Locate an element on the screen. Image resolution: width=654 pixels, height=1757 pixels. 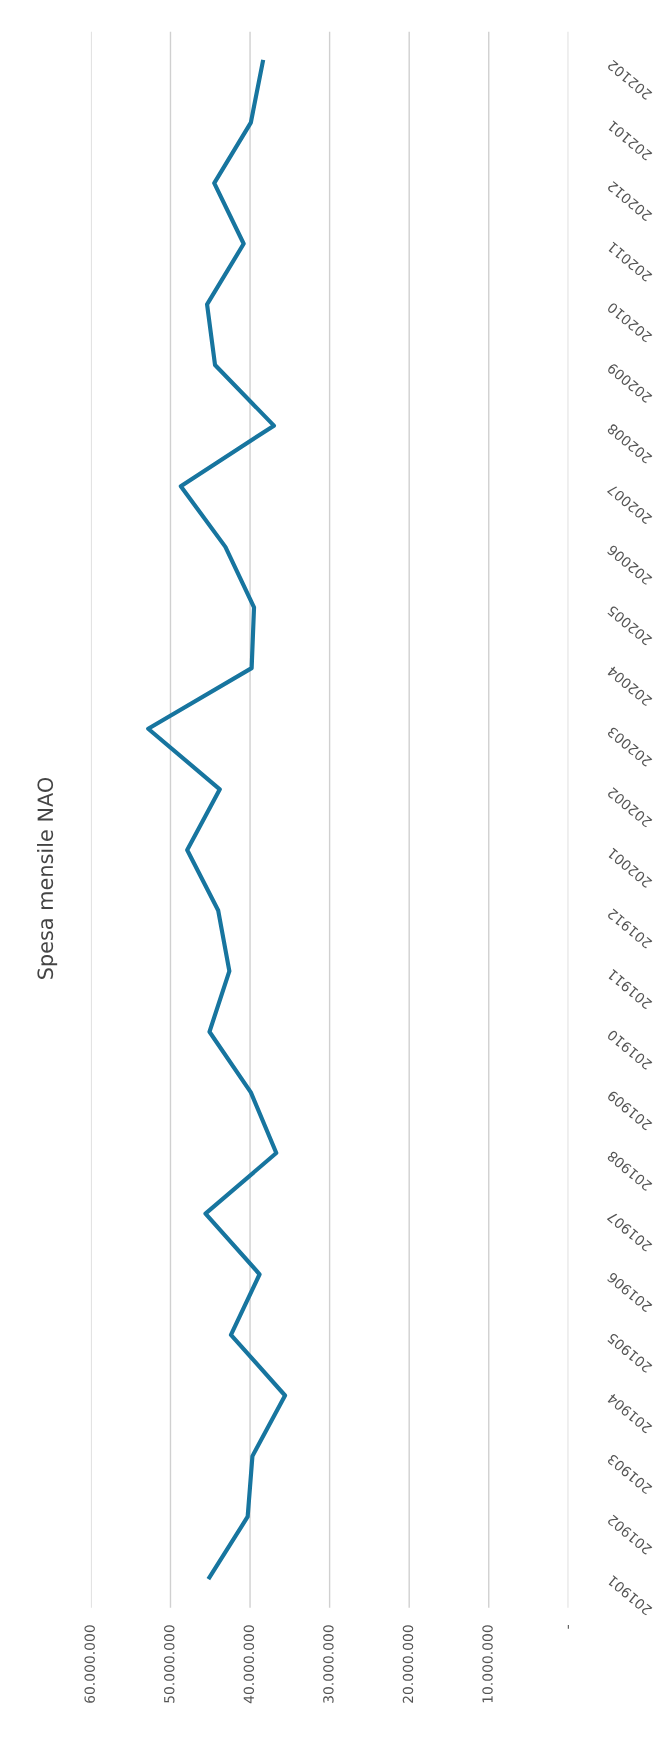
text: Spesa mensile NAO is located at coordinates (47, 878).